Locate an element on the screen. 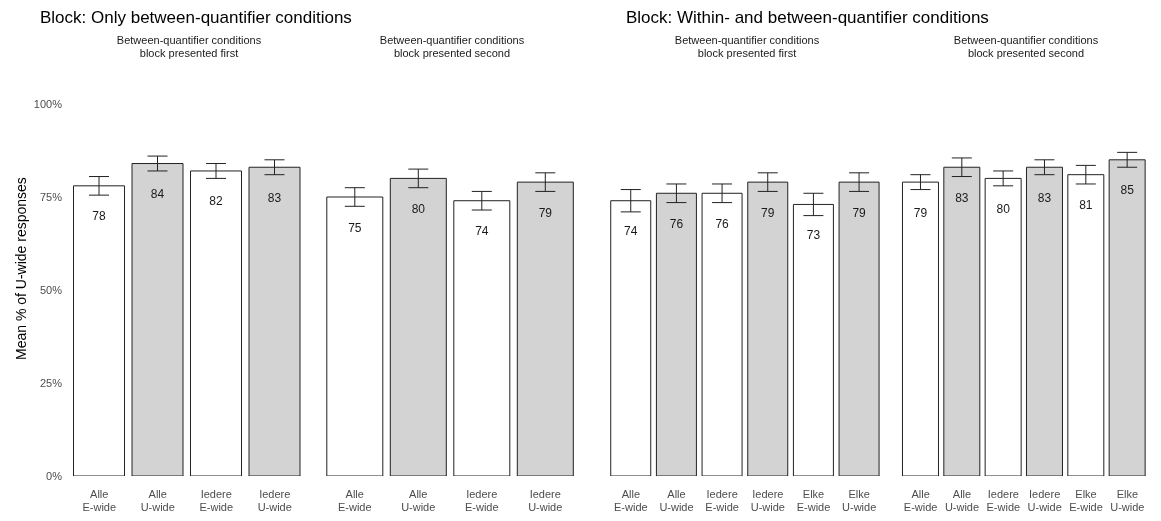 This screenshot has height=521, width=1161. y-tick-label: 25% is located at coordinates (51, 382).